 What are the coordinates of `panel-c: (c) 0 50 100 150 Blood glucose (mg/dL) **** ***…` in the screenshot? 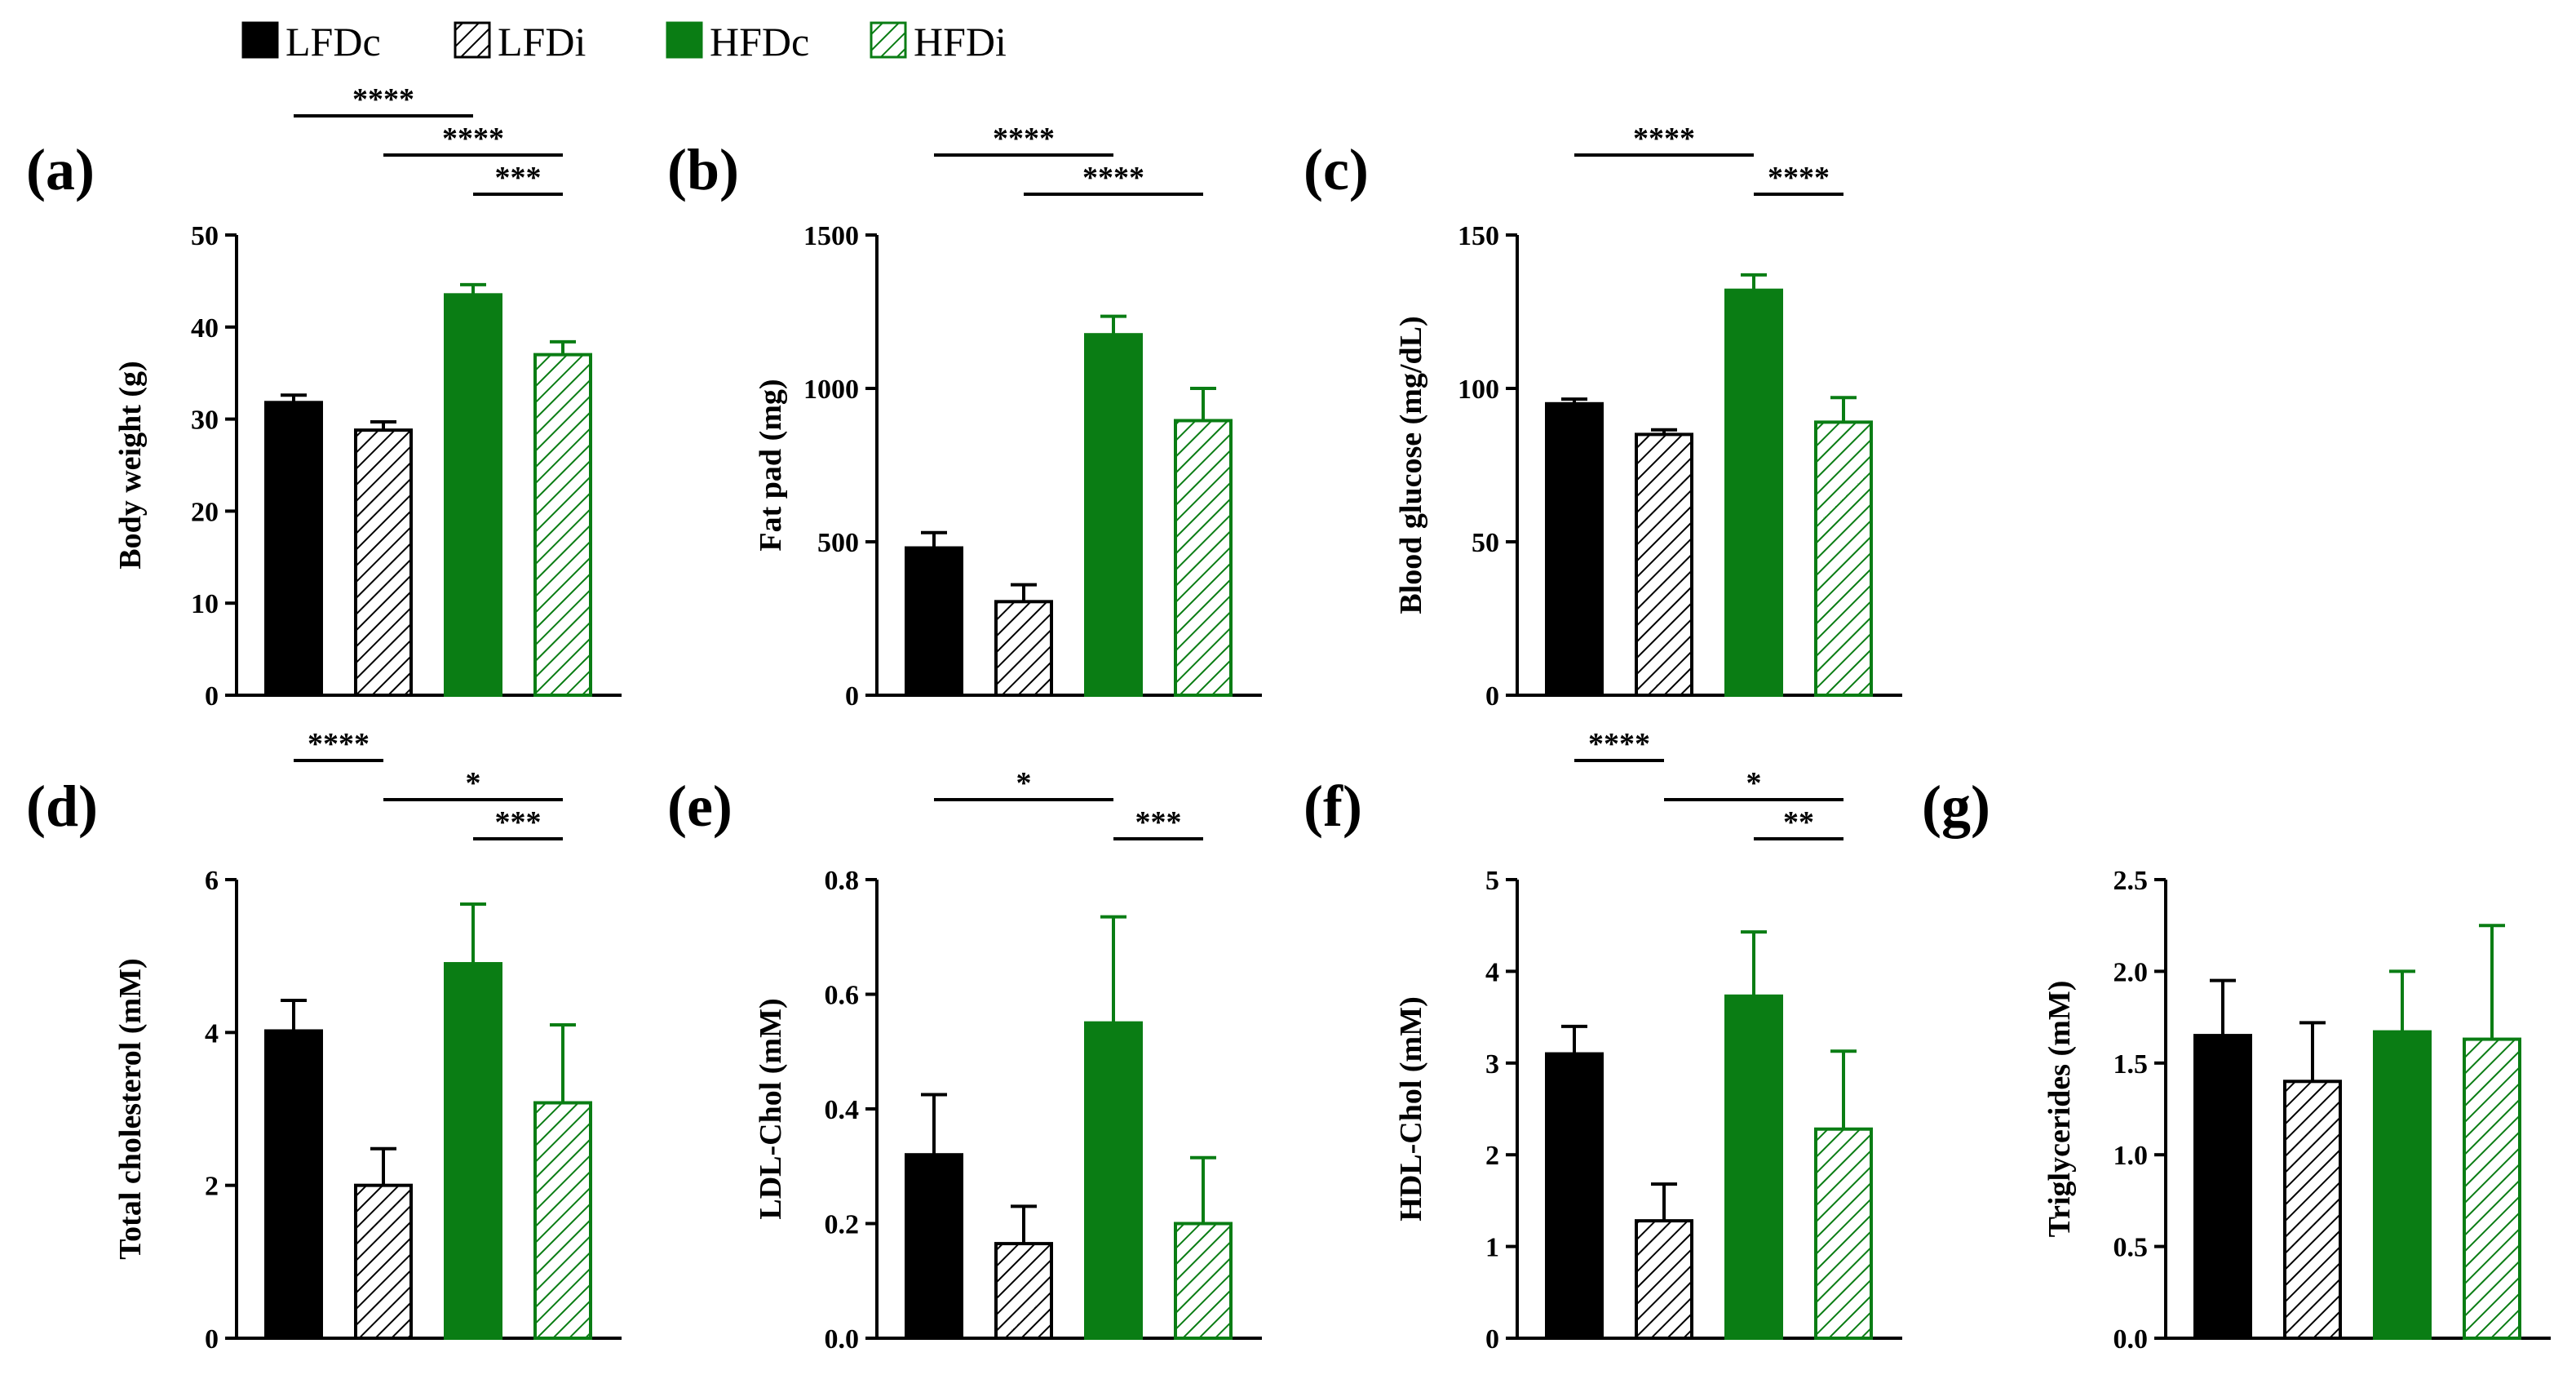 It's located at (1602, 417).